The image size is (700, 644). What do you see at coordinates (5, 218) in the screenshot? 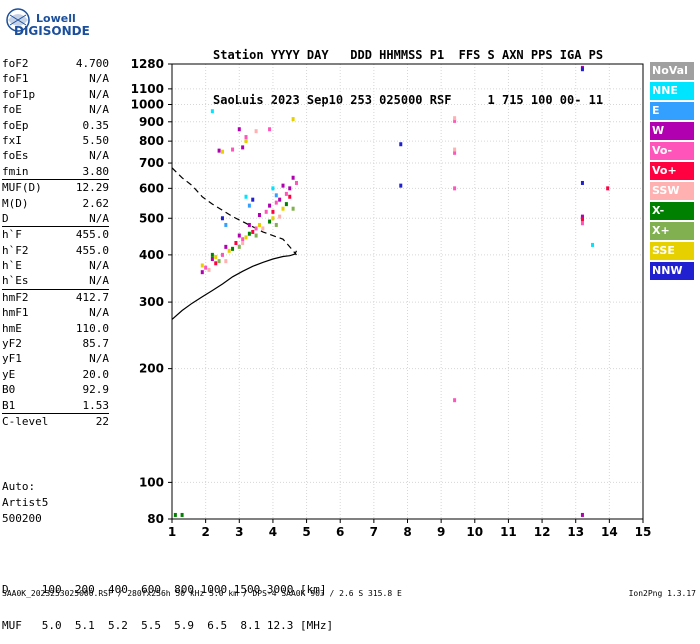
I see `param-name: D` at bounding box center [5, 218].